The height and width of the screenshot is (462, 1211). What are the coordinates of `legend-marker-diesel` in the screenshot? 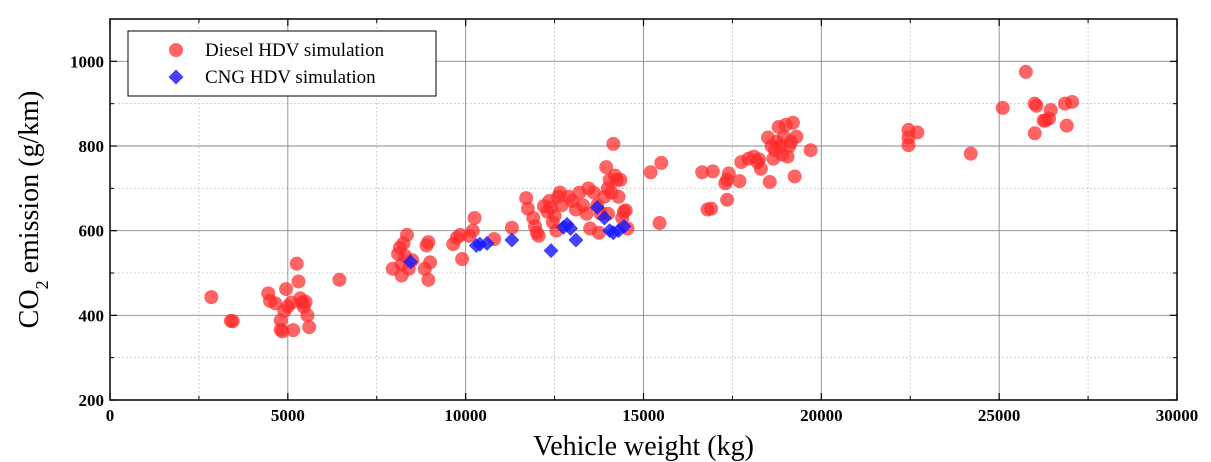 It's located at (176, 50).